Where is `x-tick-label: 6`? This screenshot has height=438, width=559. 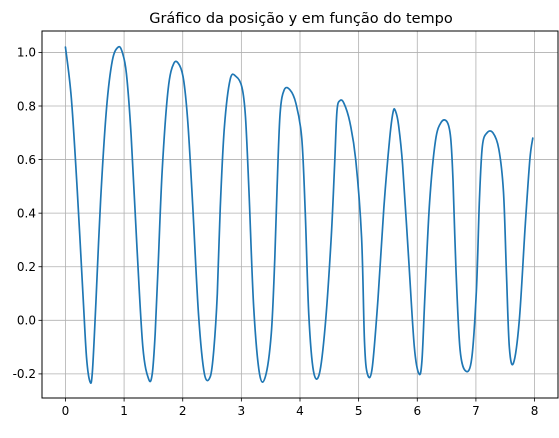
x-tick-label: 6 is located at coordinates (417, 411).